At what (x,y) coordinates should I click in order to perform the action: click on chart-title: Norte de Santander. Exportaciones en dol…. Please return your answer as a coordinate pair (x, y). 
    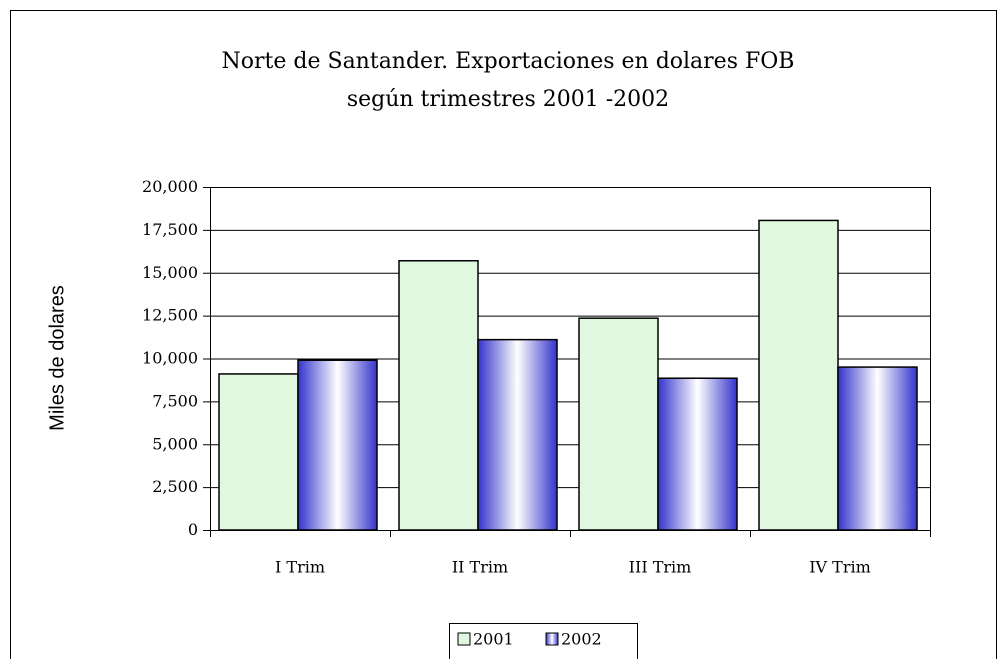
    Looking at the image, I should click on (508, 61).